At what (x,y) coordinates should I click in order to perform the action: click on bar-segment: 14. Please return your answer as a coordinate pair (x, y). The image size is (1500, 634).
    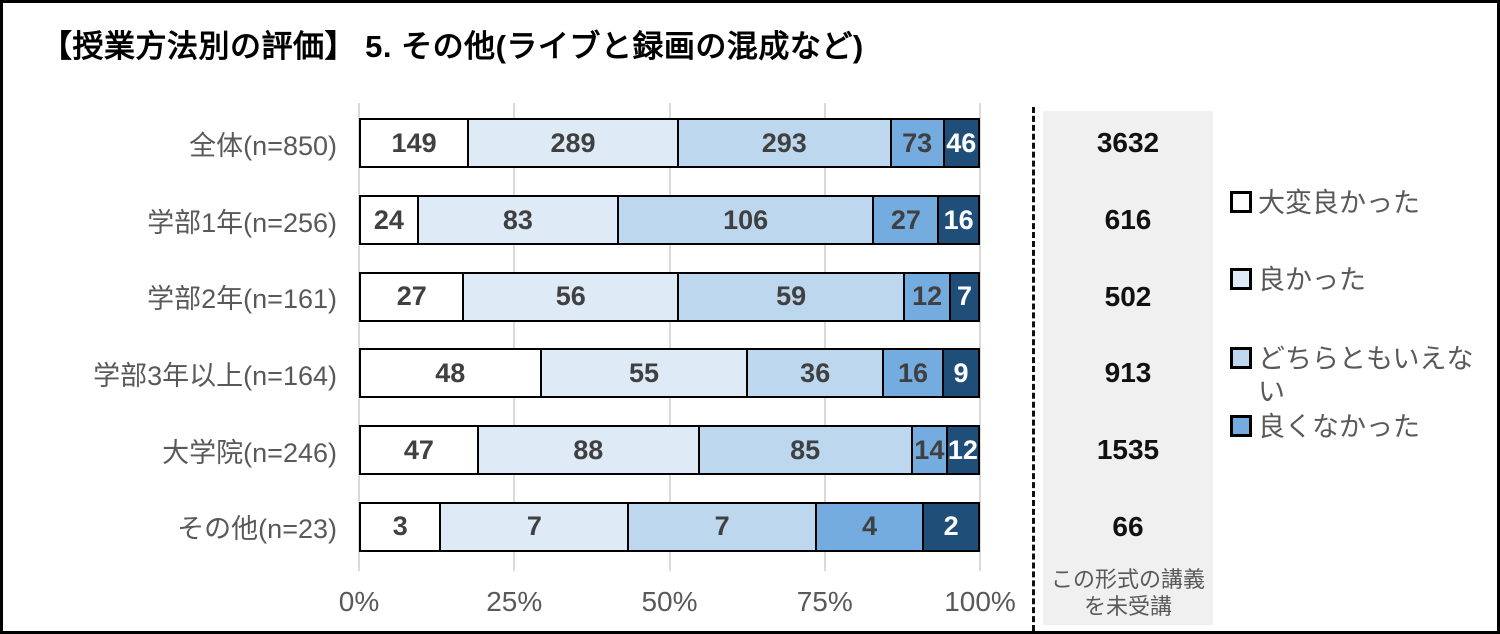
    Looking at the image, I should click on (930, 450).